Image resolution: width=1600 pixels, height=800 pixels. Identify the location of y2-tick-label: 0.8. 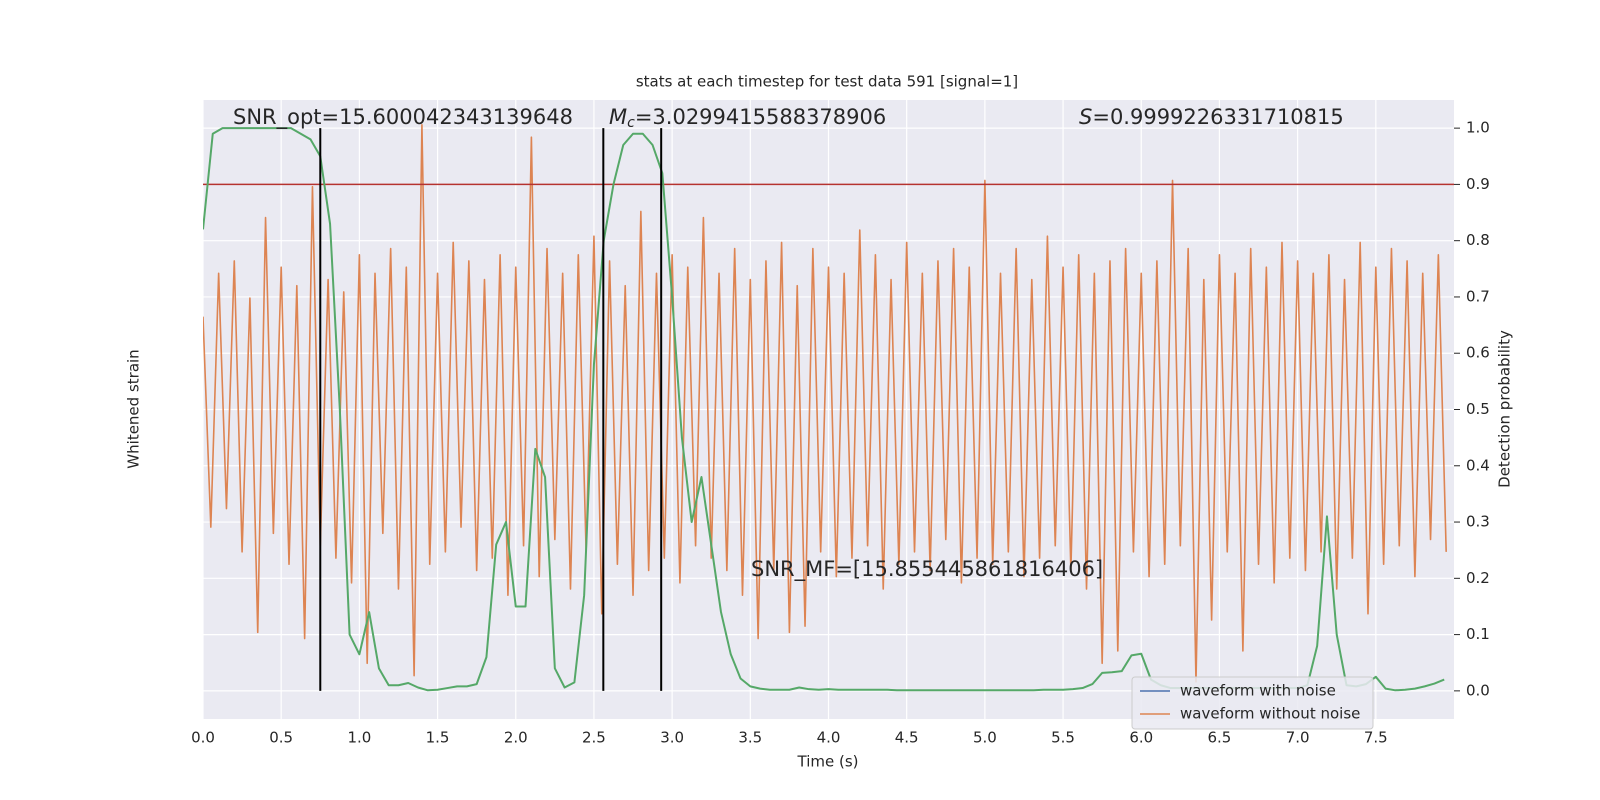
(1478, 240).